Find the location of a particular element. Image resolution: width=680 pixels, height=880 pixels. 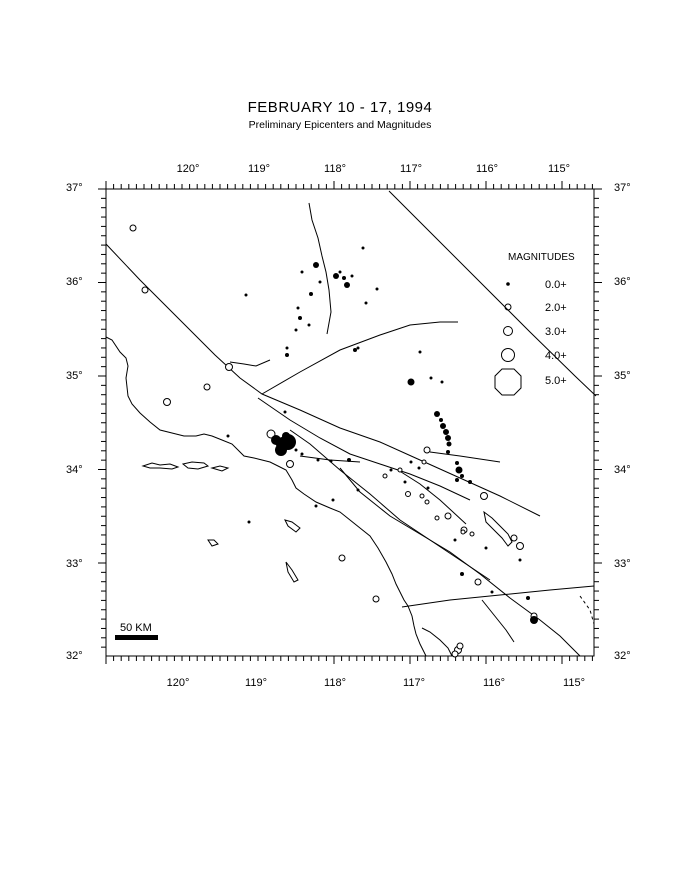

legend-label-0: 0.0+ is located at coordinates (556, 285).